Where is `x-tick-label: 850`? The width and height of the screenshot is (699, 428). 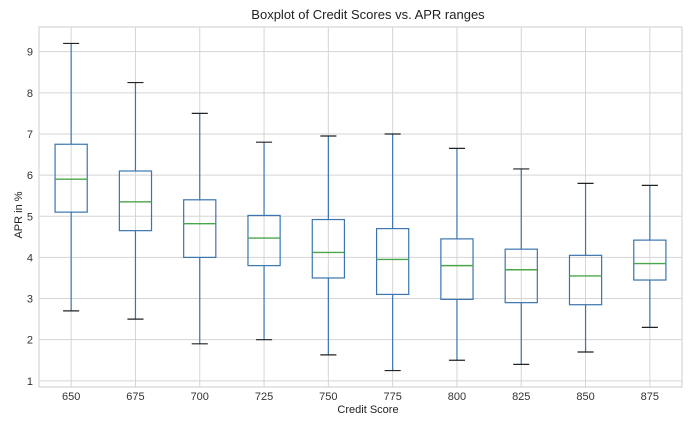
x-tick-label: 850 is located at coordinates (585, 397).